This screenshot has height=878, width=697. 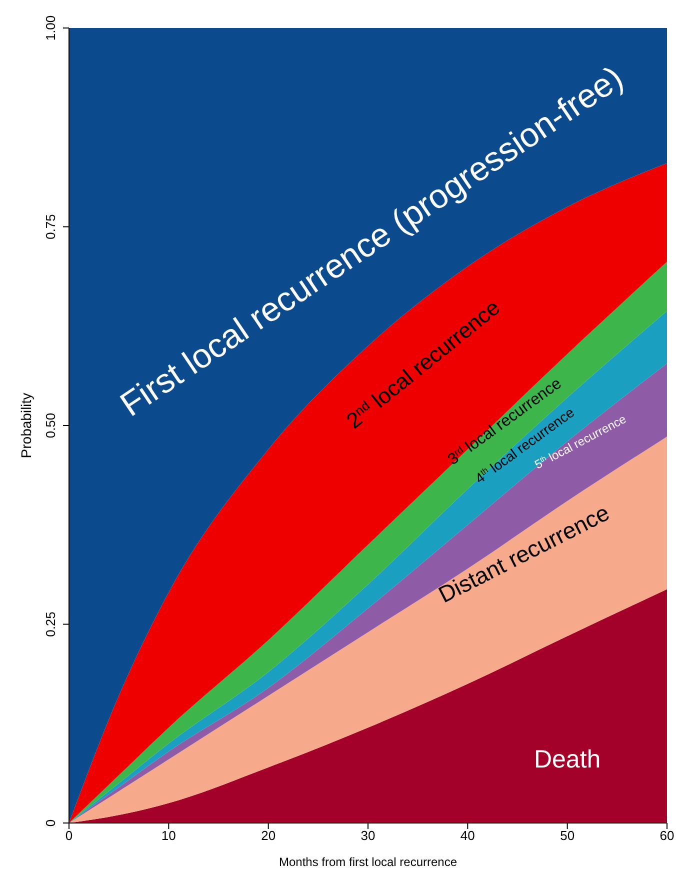 I want to click on x-tick-label: 20, so click(x=268, y=836).